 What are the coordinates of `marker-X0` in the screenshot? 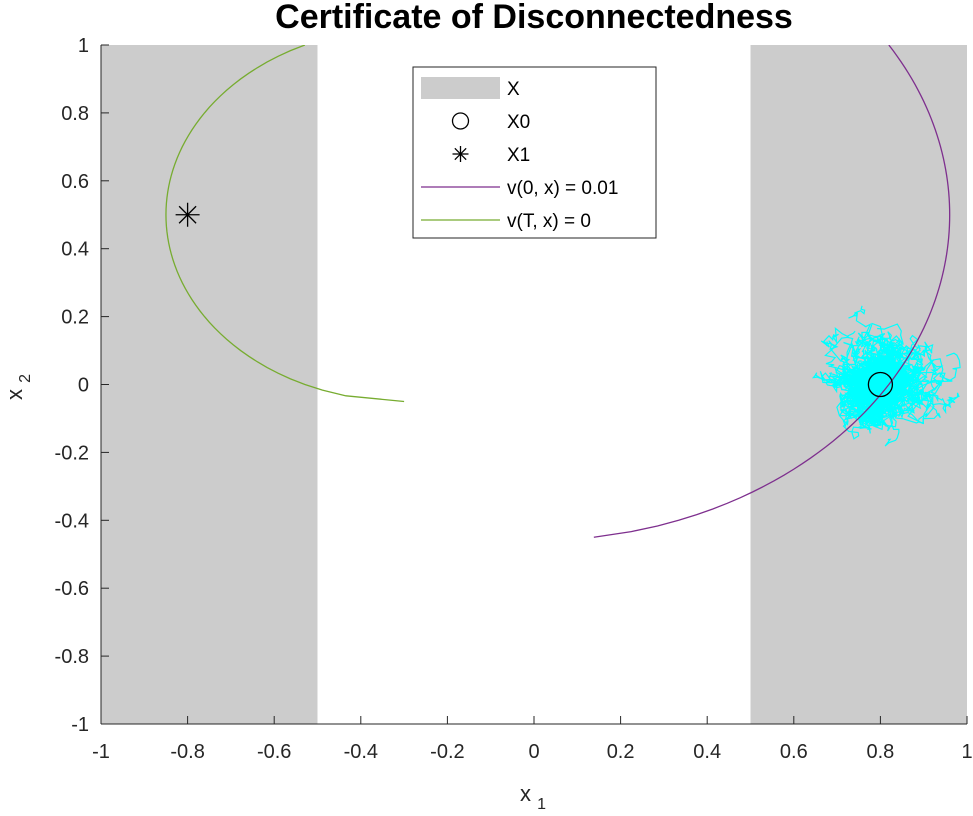 It's located at (880, 384).